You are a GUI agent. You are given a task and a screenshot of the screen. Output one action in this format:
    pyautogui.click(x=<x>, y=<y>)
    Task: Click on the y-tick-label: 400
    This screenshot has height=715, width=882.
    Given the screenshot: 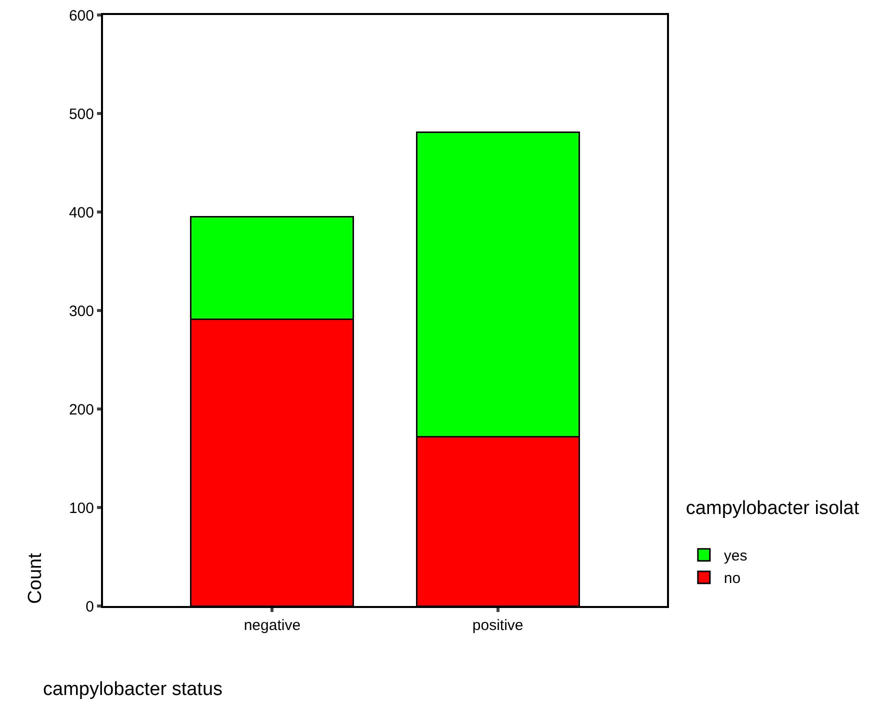 What is the action you would take?
    pyautogui.click(x=81, y=213)
    